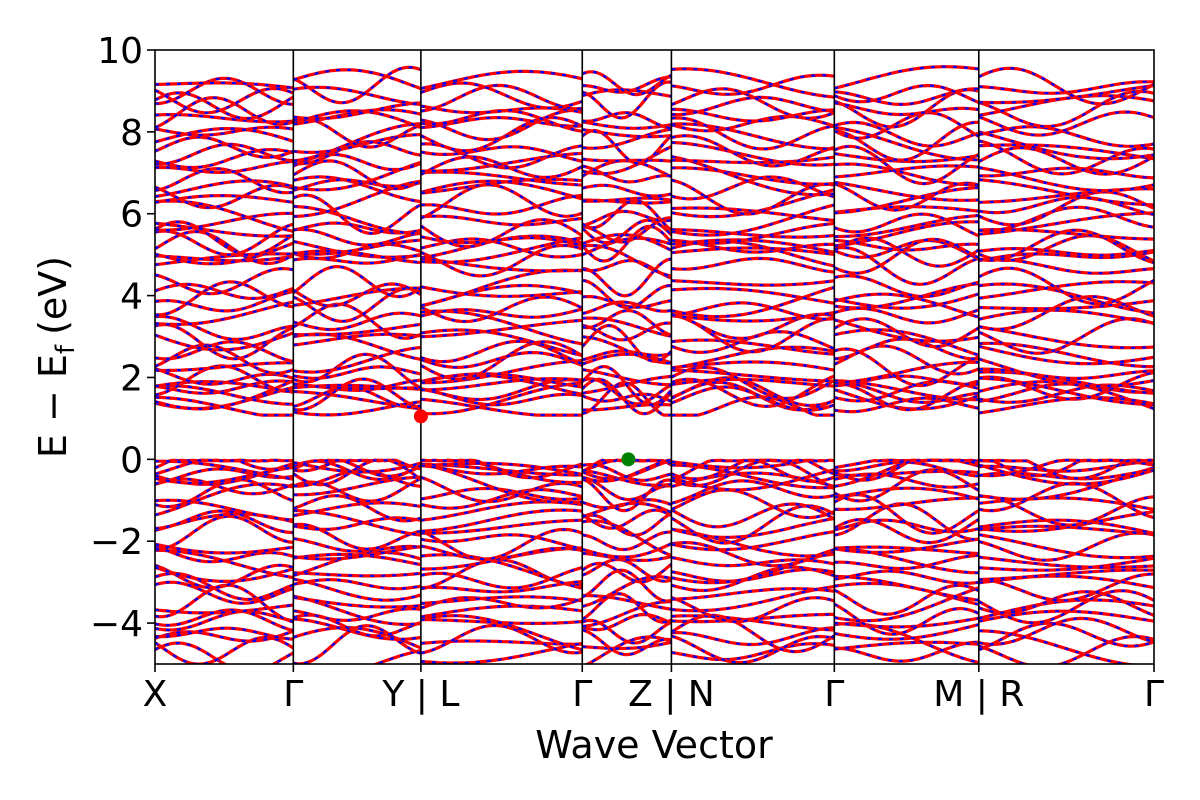 This screenshot has width=1200, height=800. Describe the element at coordinates (131, 297) in the screenshot. I see `y-tick-label: 4` at that location.